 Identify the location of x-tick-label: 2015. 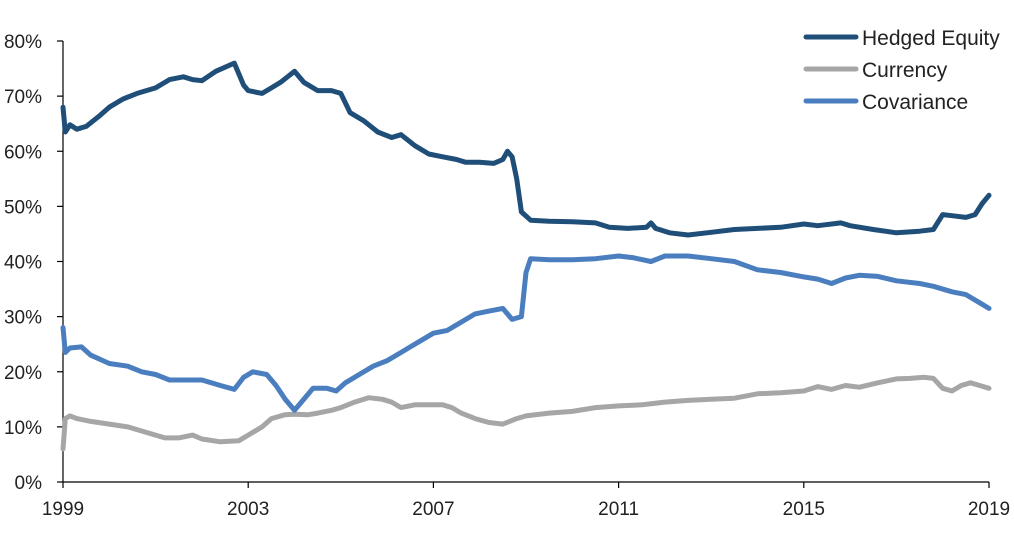
(804, 509).